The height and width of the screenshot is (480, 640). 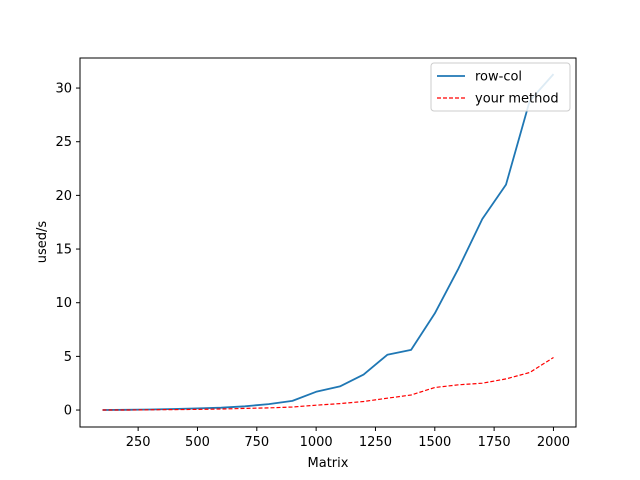 I want to click on y-tick-label: 20, so click(x=63, y=196).